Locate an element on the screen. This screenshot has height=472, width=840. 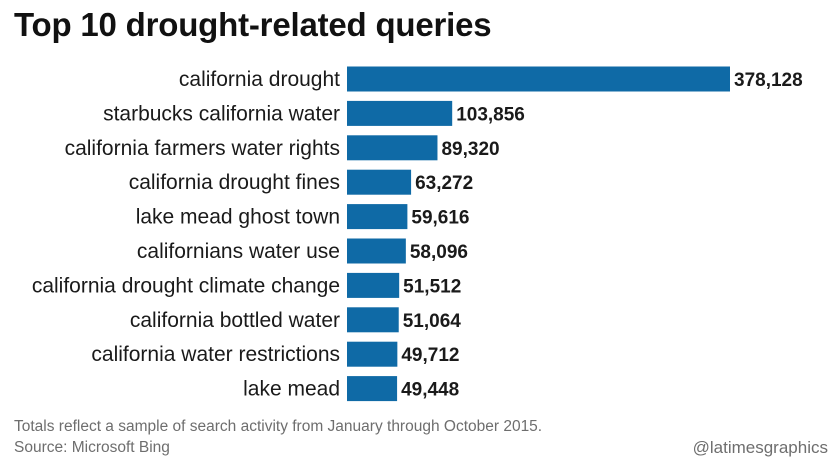
category-label: starbucks california water is located at coordinates (221, 113).